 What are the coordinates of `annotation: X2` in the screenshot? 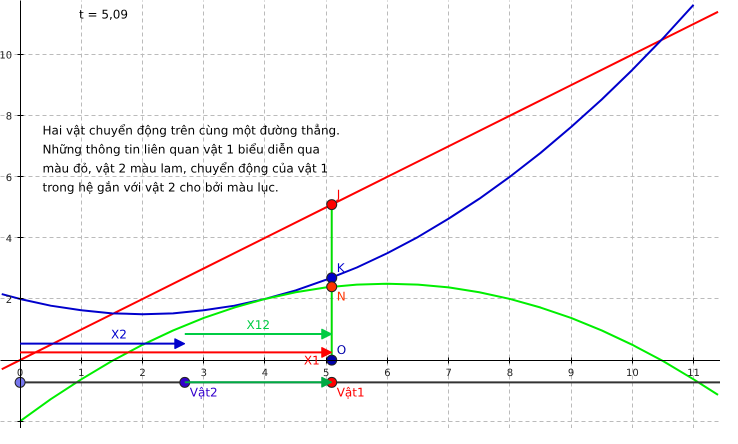 It's located at (118, 335).